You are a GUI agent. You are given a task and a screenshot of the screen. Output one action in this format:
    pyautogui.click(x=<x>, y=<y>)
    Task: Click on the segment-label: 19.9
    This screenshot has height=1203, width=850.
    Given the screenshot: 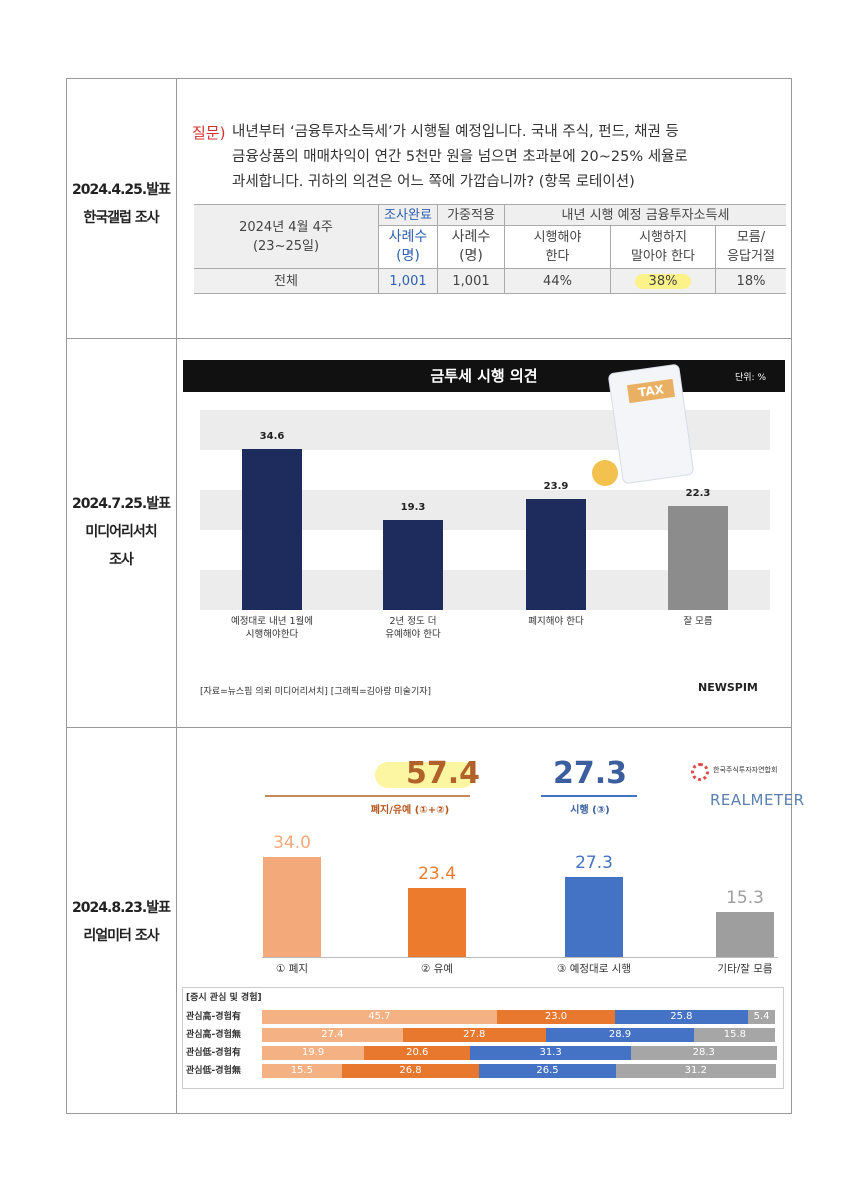 What is the action you would take?
    pyautogui.click(x=313, y=1052)
    